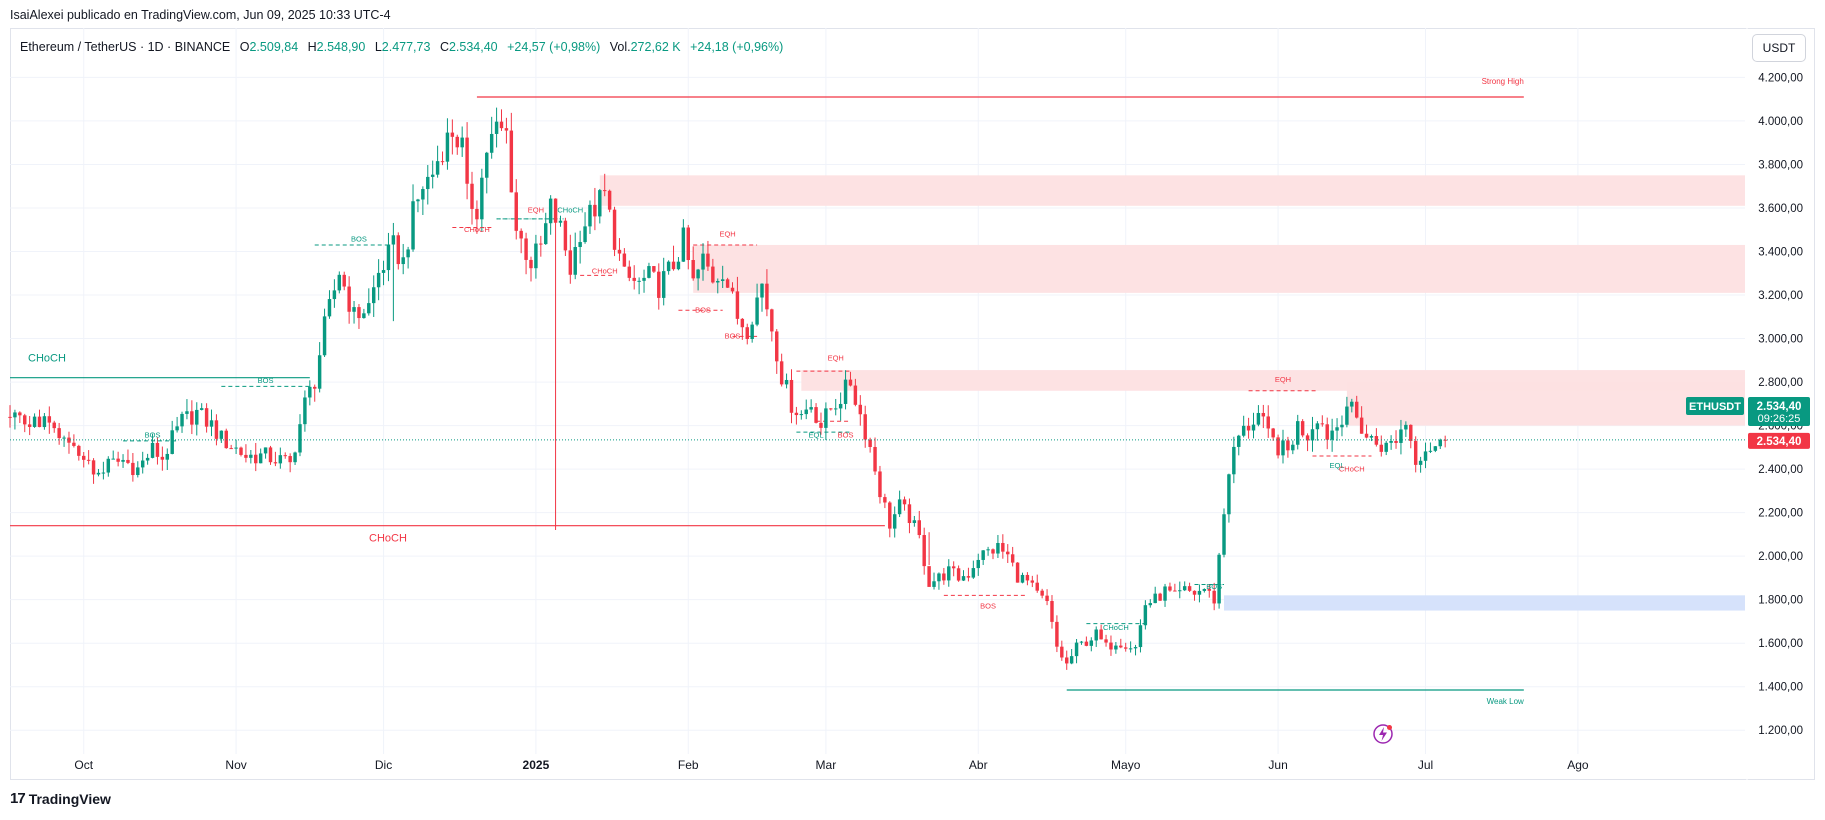 The image size is (1825, 820). I want to click on x-tick-label: Mar, so click(826, 765).